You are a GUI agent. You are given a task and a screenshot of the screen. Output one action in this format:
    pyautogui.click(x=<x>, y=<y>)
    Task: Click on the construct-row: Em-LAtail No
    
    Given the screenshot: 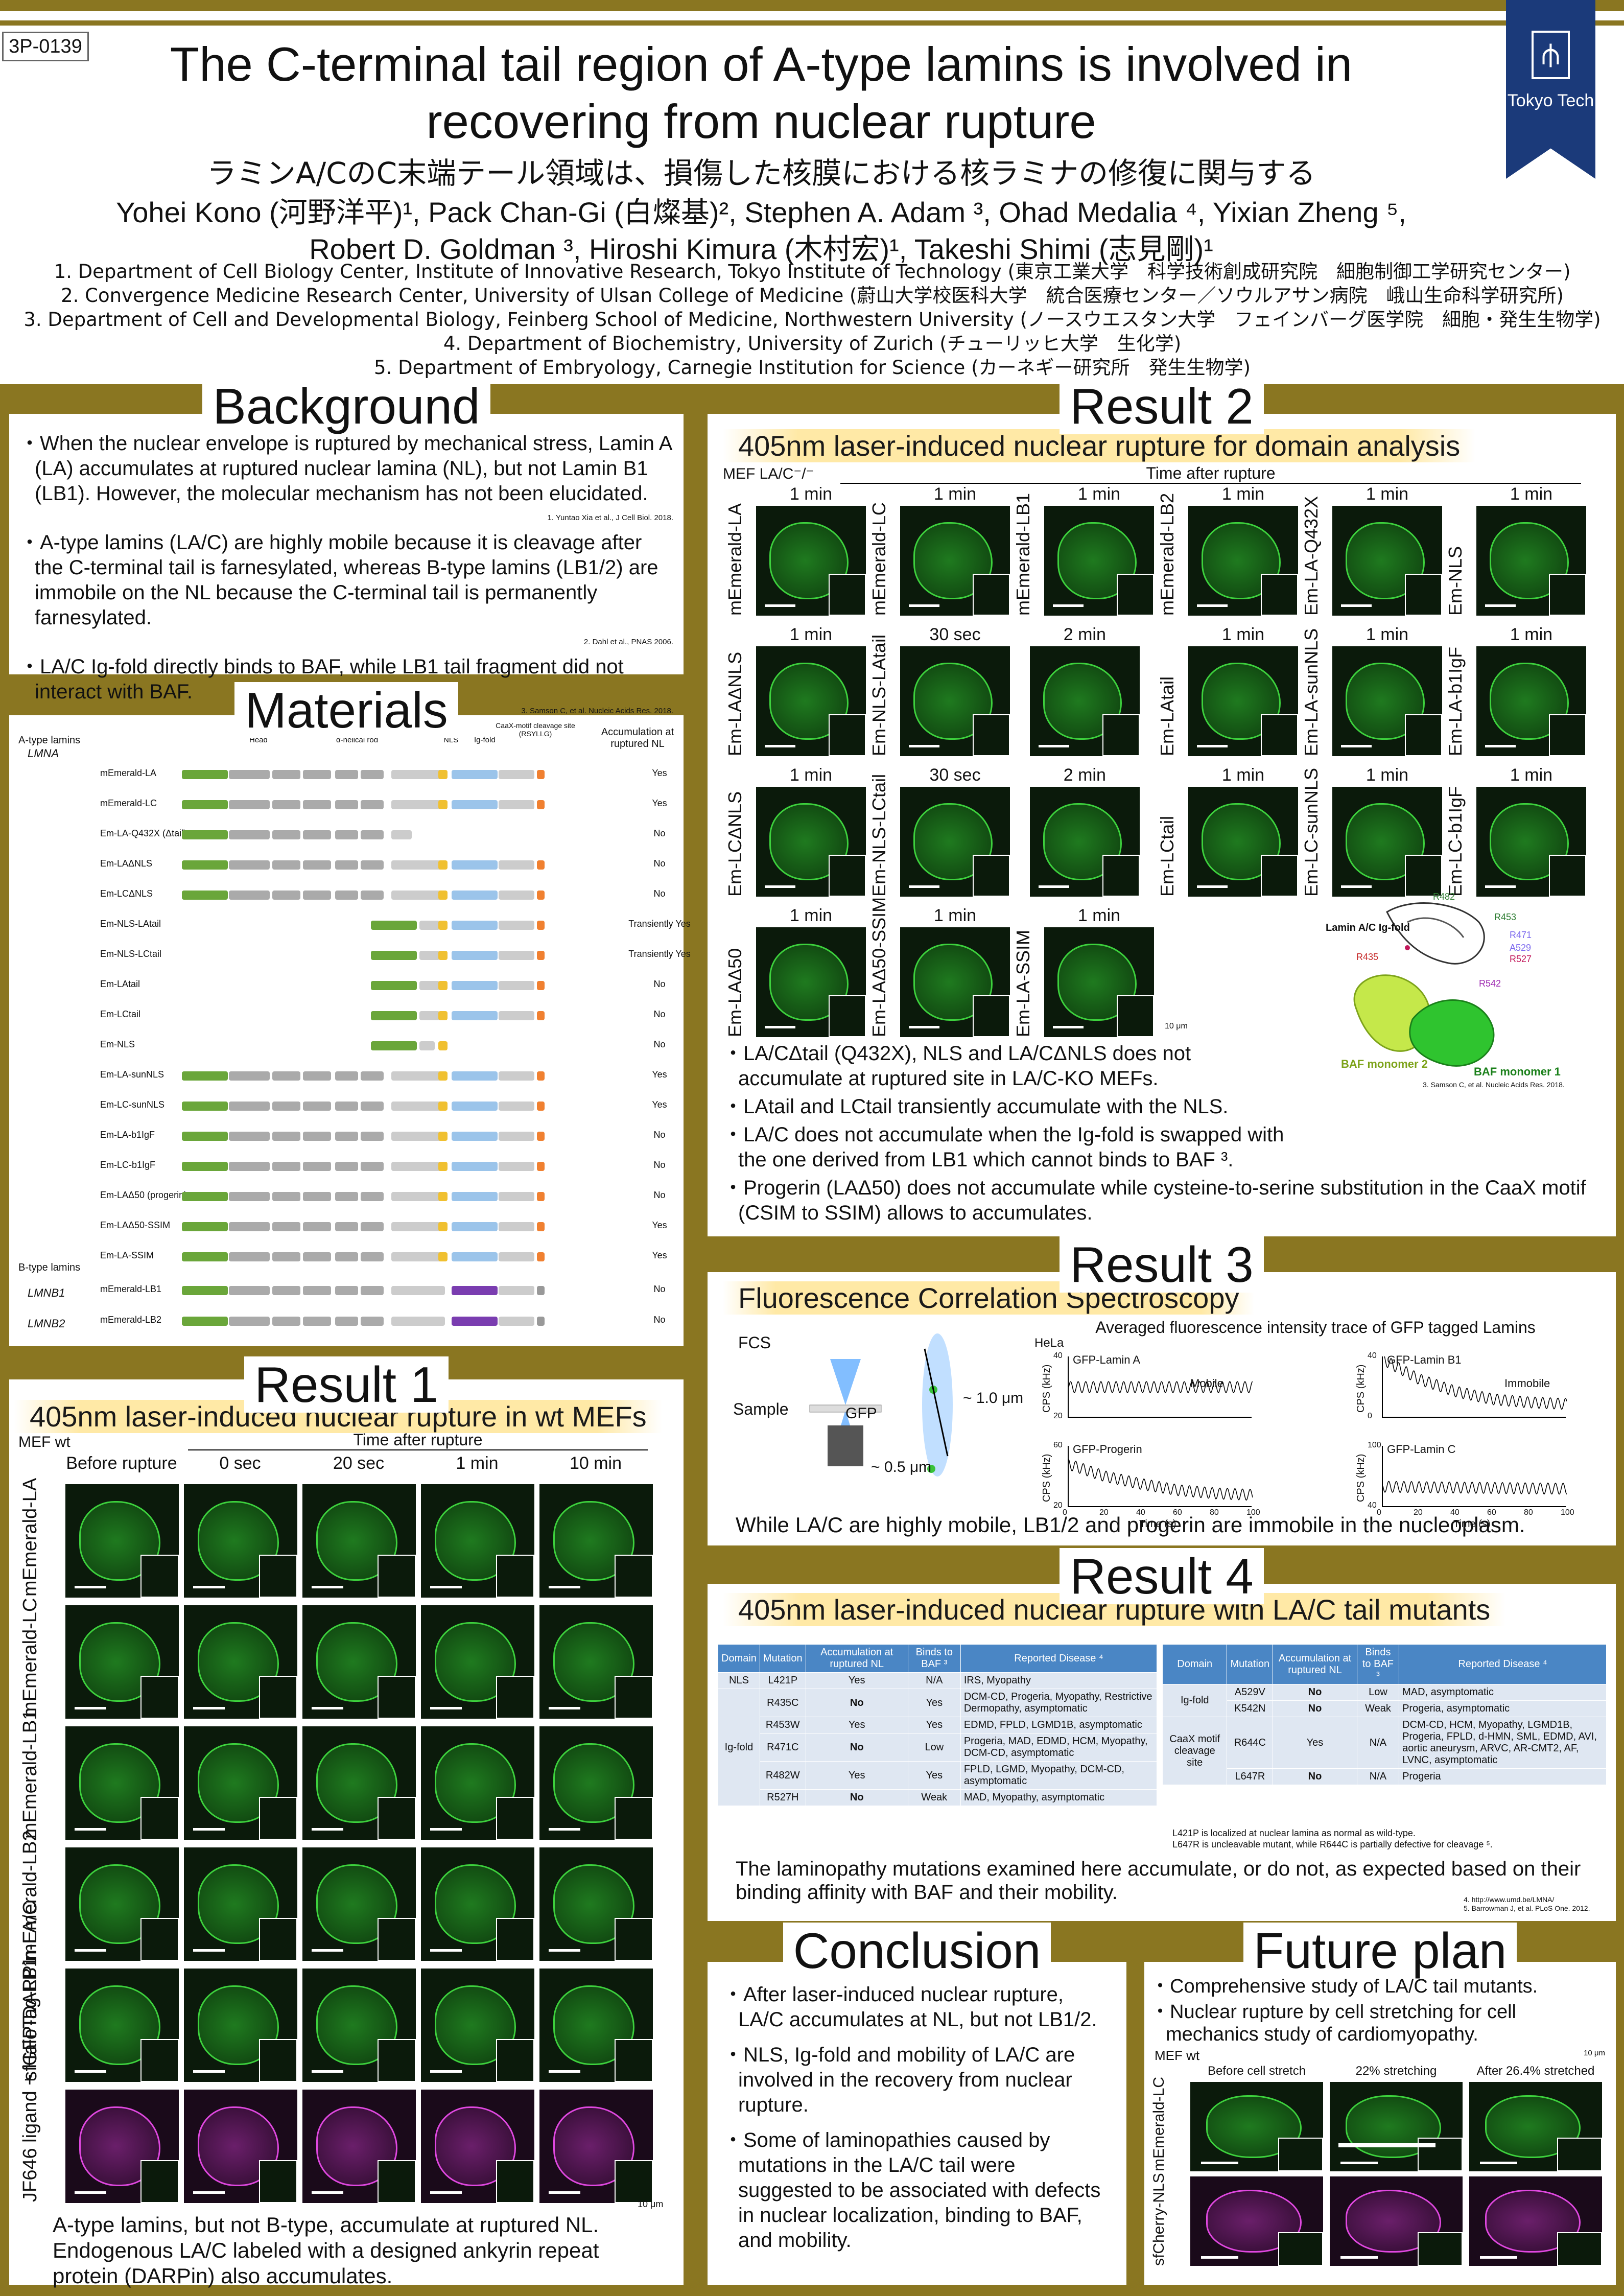 What is the action you would take?
    pyautogui.click(x=355, y=985)
    